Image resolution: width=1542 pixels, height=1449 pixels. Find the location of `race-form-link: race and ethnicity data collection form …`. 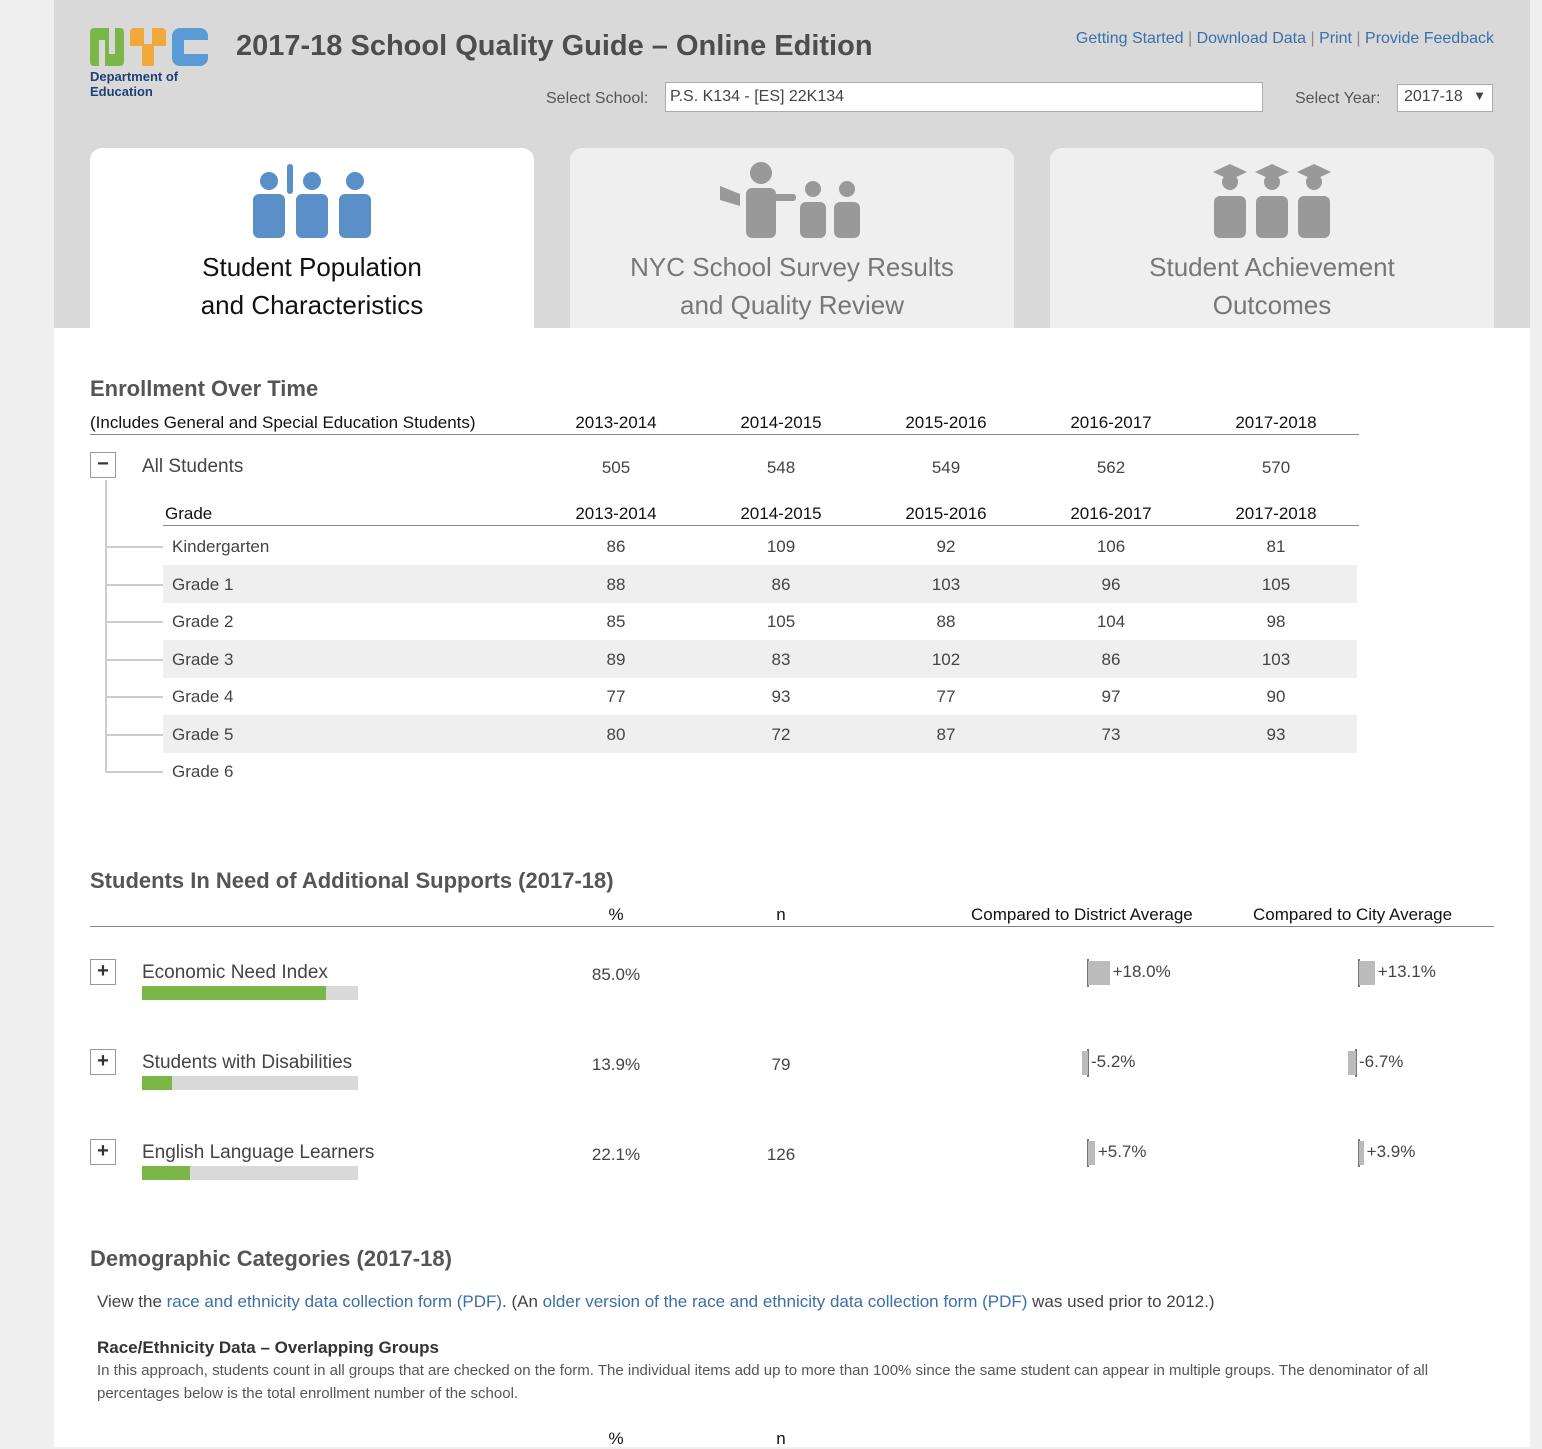

race-form-link: race and ethnicity data collection form … is located at coordinates (334, 1301).